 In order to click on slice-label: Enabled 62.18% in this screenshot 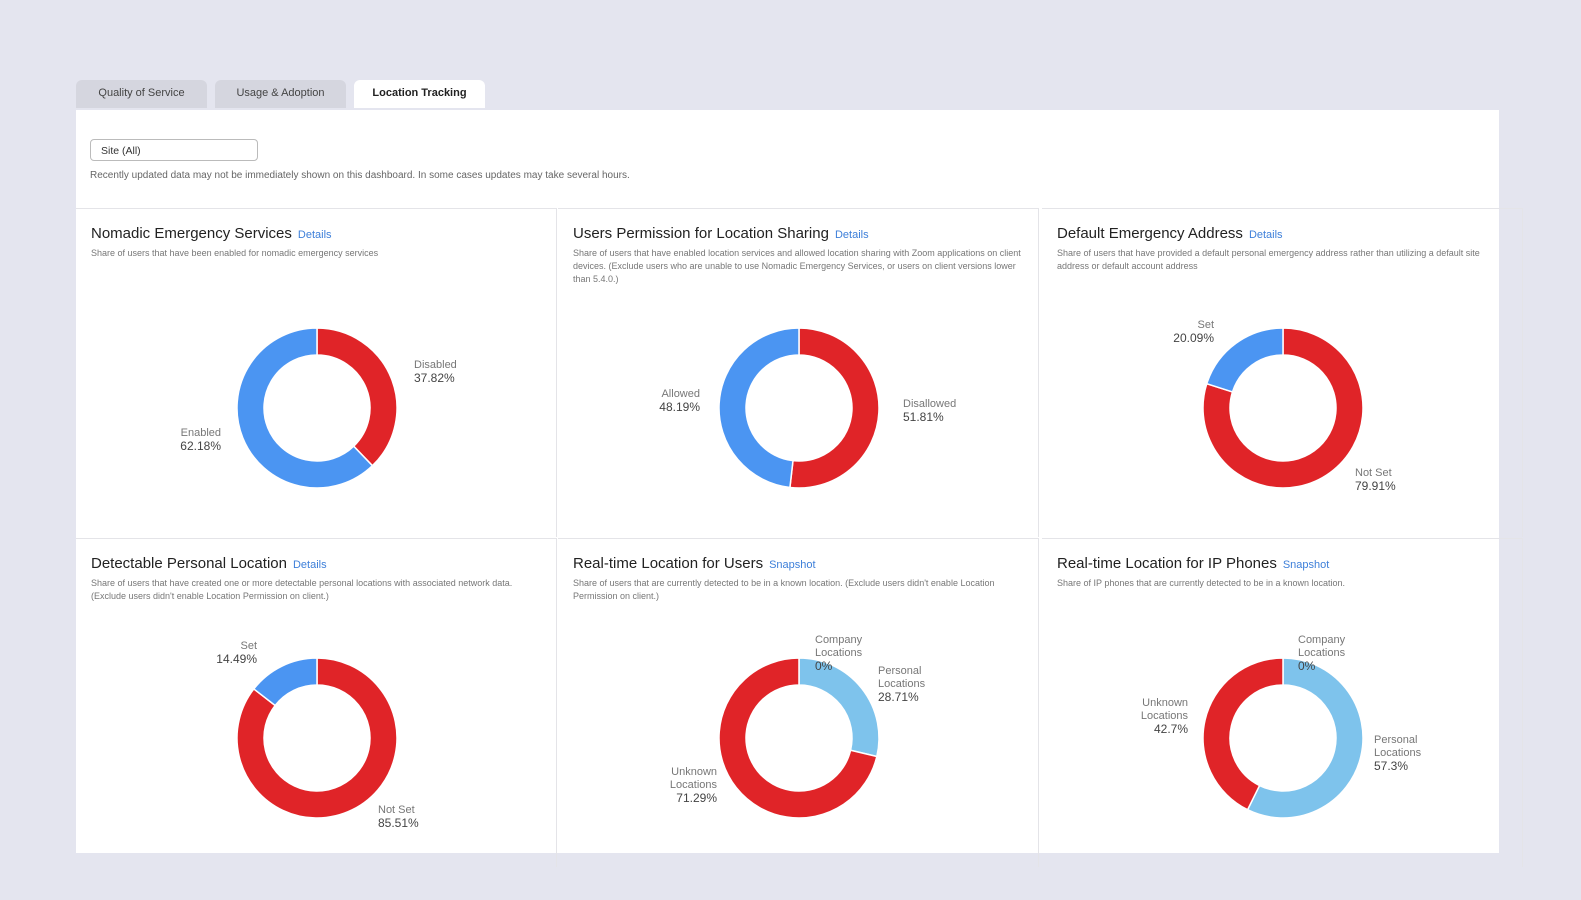, I will do `click(176, 440)`.